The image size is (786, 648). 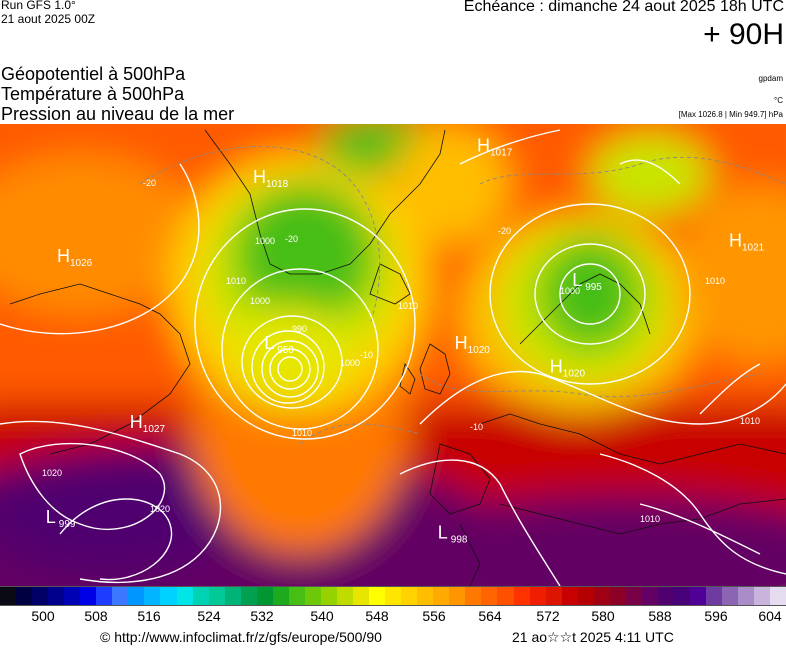 I want to click on center-value: 1017, so click(x=501, y=153).